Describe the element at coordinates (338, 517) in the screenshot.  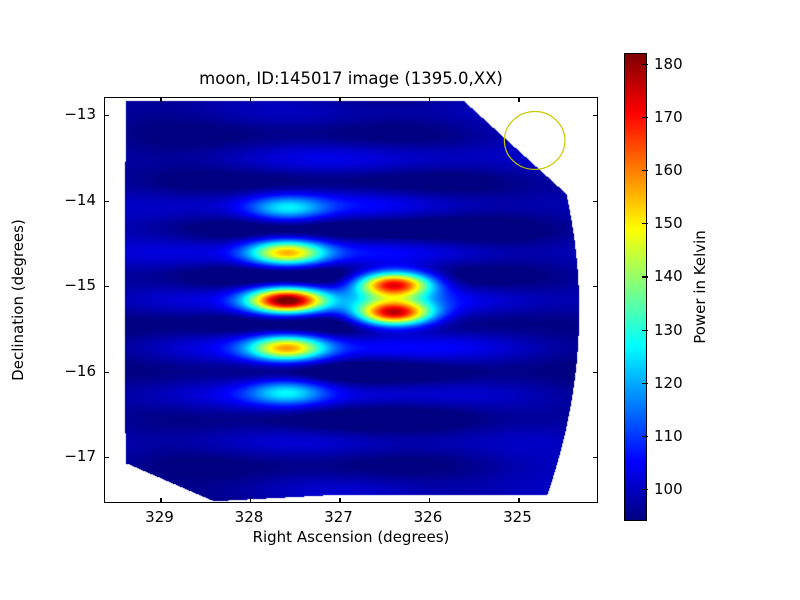
I see `x-tick-label: 327` at that location.